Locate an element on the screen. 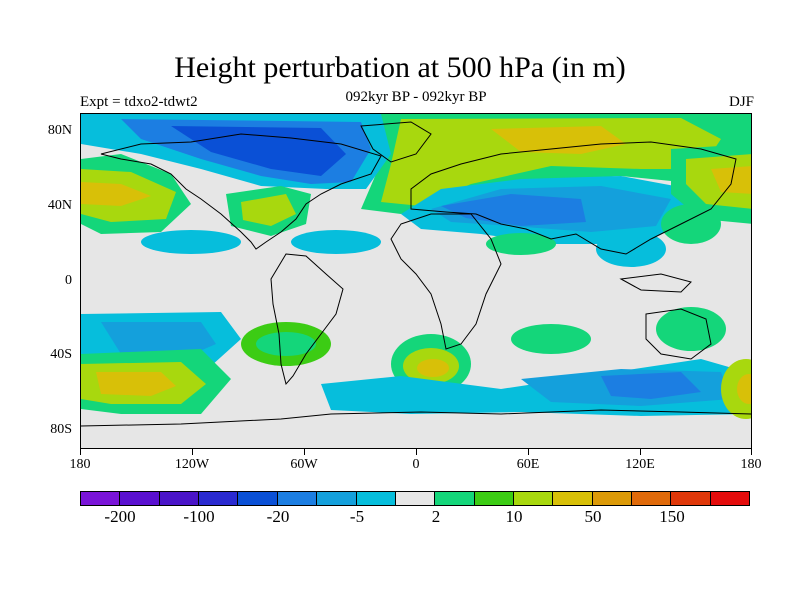  colorbar-label: 50 is located at coordinates (593, 516).